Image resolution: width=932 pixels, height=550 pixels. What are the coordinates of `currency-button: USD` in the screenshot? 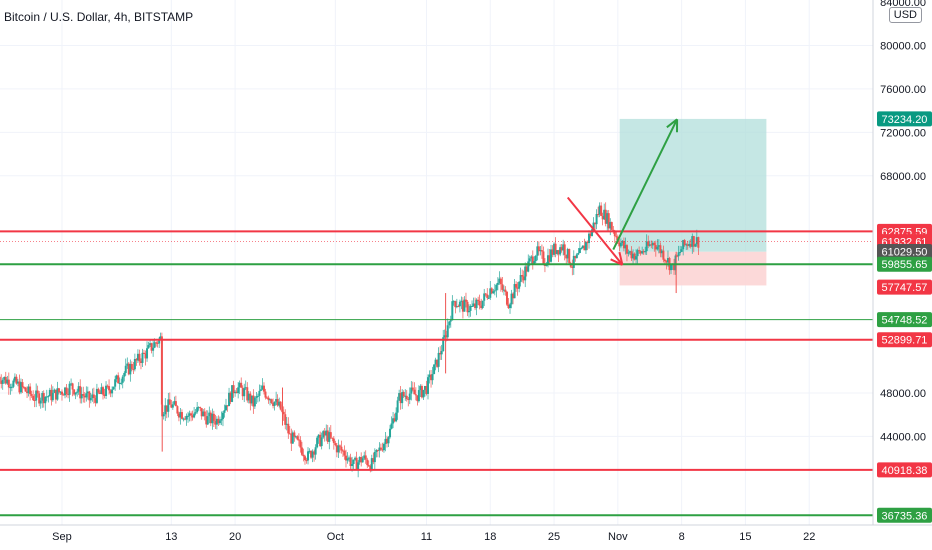 It's located at (905, 15).